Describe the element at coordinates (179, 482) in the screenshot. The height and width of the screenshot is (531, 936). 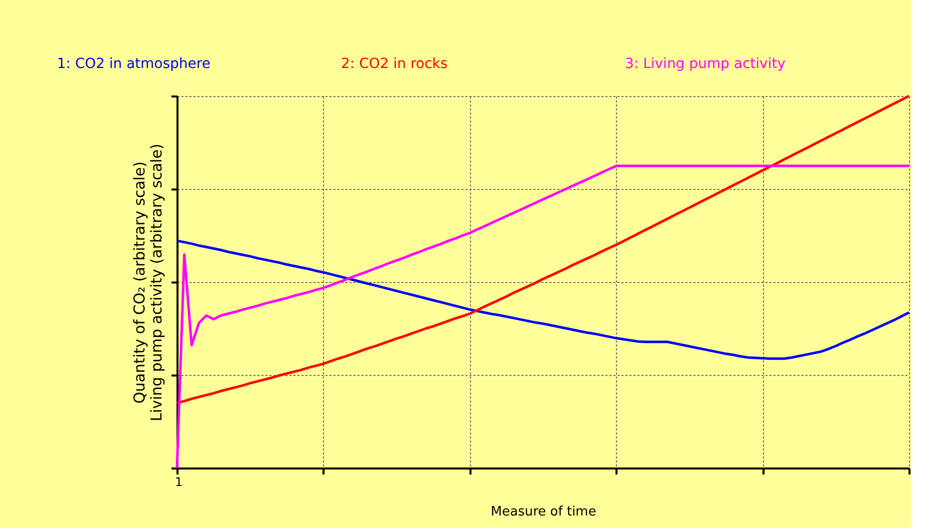
I see `text: 1` at that location.